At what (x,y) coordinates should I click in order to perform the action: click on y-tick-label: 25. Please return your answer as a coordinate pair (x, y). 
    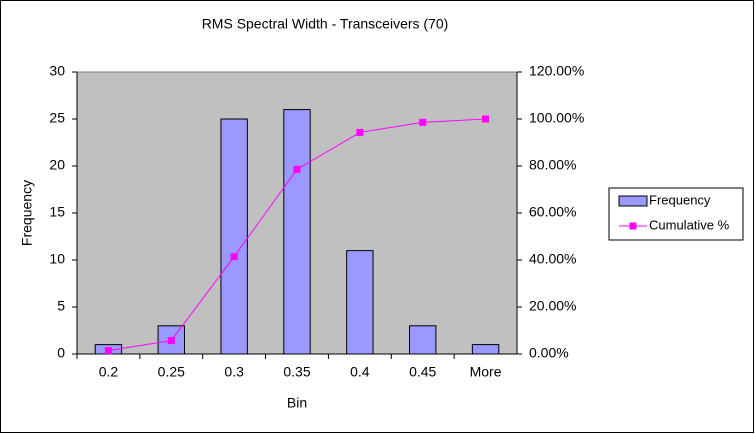
    Looking at the image, I should click on (57, 118).